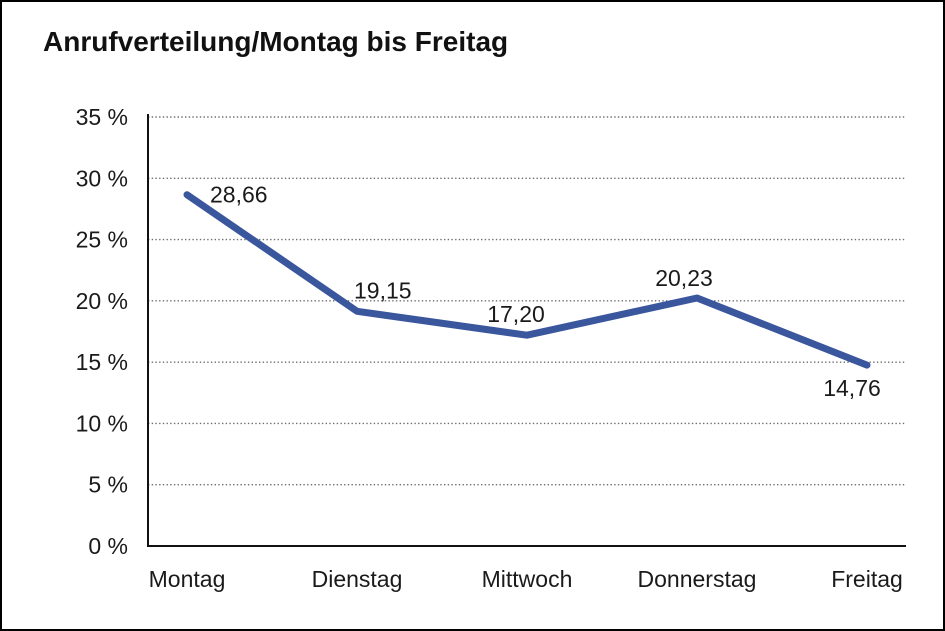 The width and height of the screenshot is (945, 631). Describe the element at coordinates (852, 388) in the screenshot. I see `data-point-label: 14,76` at that location.